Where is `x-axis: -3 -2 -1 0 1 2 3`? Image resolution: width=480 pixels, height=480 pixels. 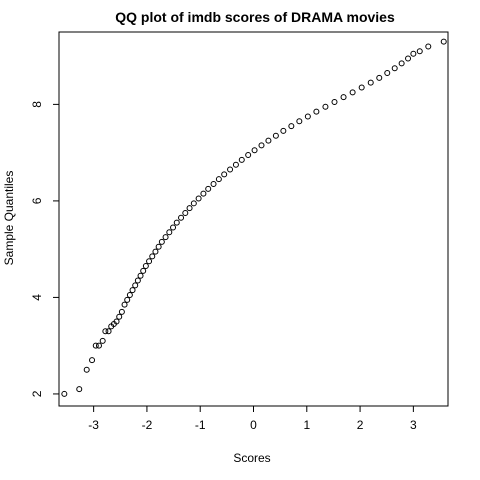
x-axis: -3 -2 -1 0 1 2 3 is located at coordinates (252, 418).